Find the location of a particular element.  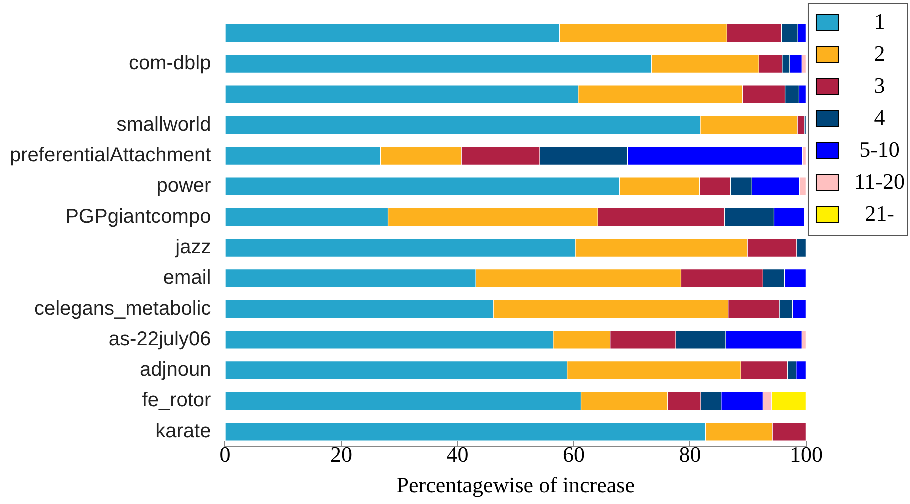

legend-label: 5-10 is located at coordinates (880, 149).